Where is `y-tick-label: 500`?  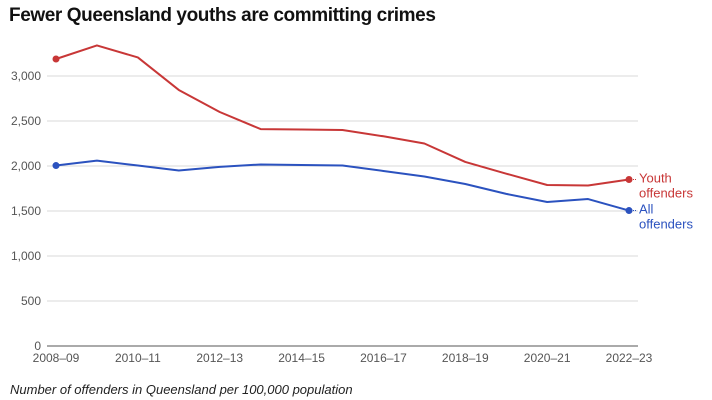 y-tick-label: 500 is located at coordinates (31, 301).